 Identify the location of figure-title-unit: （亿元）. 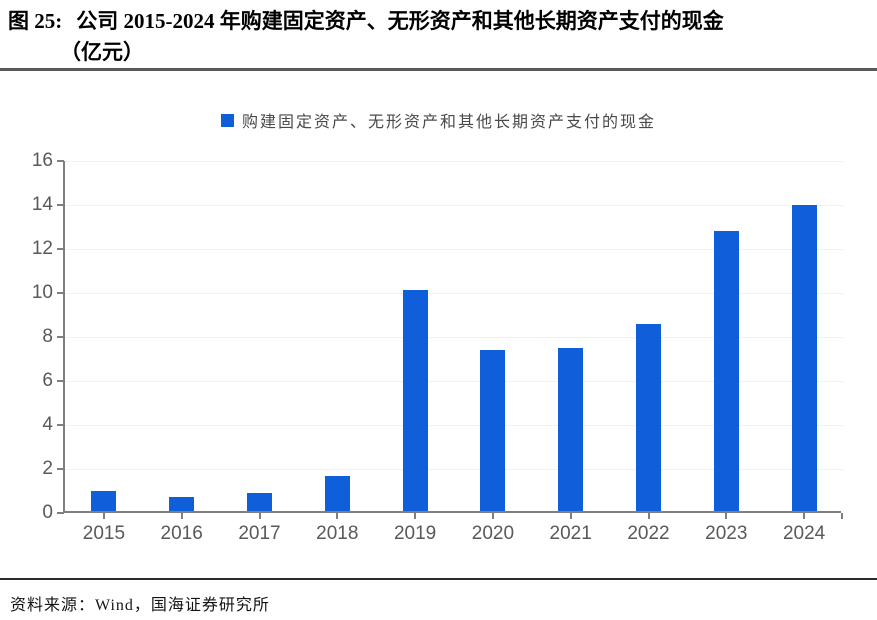
(102, 52).